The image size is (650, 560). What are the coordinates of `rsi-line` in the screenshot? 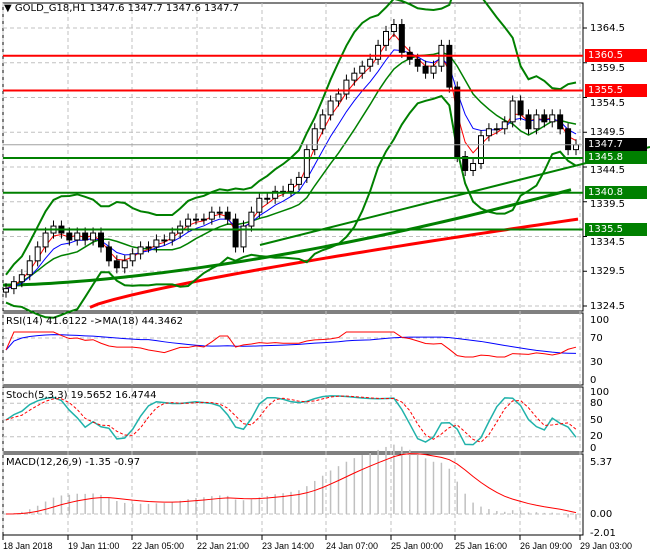 It's located at (291, 344).